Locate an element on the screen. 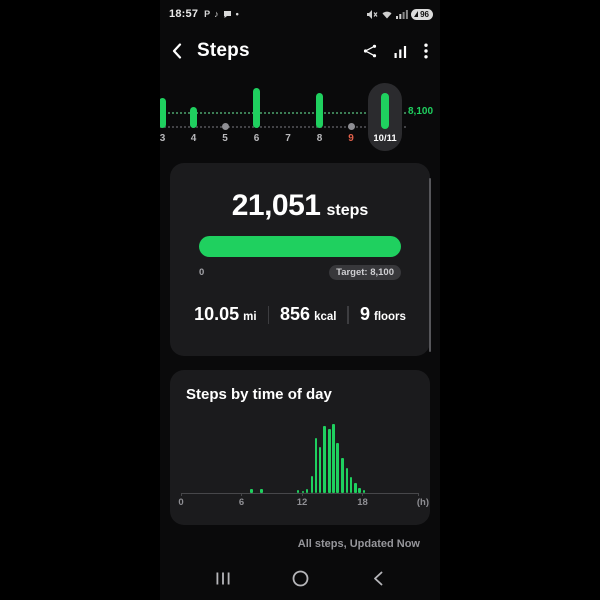 The image size is (600, 600). nav-back-icon is located at coordinates (378, 578).